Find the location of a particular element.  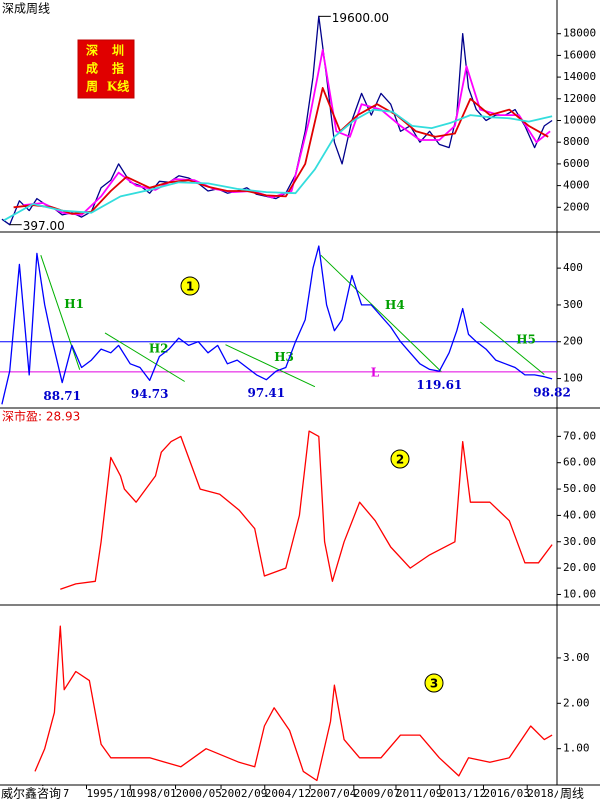

logo-text: 指 is located at coordinates (118, 68).